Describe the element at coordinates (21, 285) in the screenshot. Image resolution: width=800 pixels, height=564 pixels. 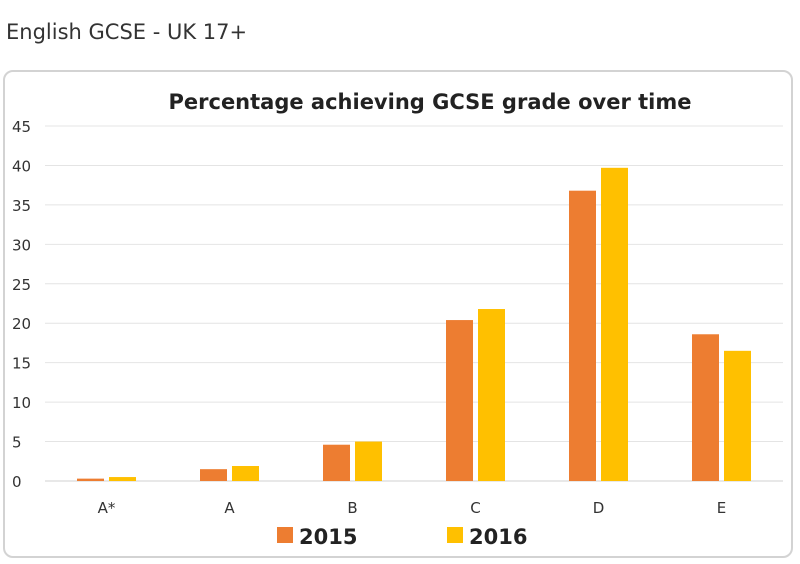
I see `y-tick-label: 25` at that location.